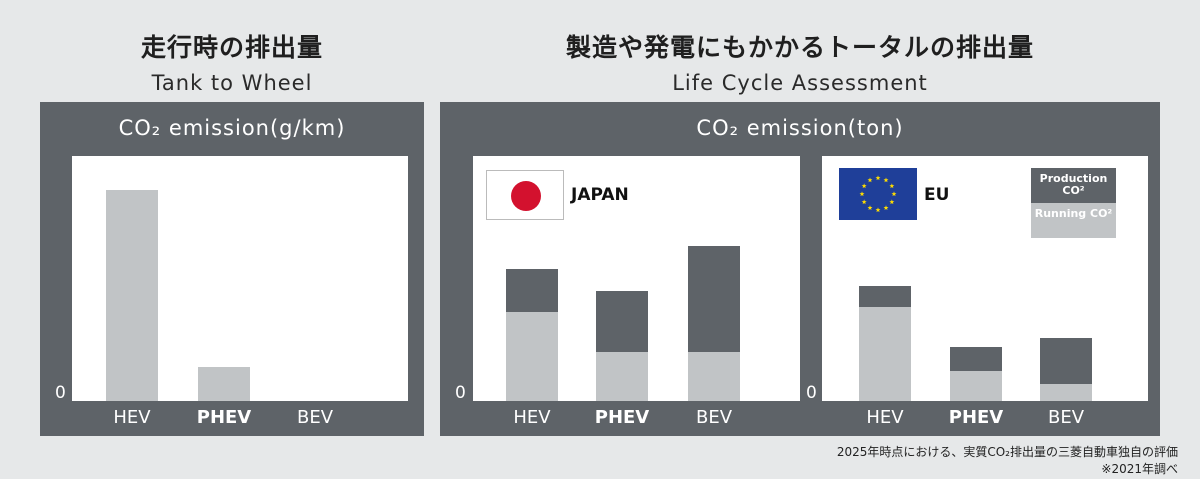  I want to click on legend-running: Running CO², so click(1073, 220).